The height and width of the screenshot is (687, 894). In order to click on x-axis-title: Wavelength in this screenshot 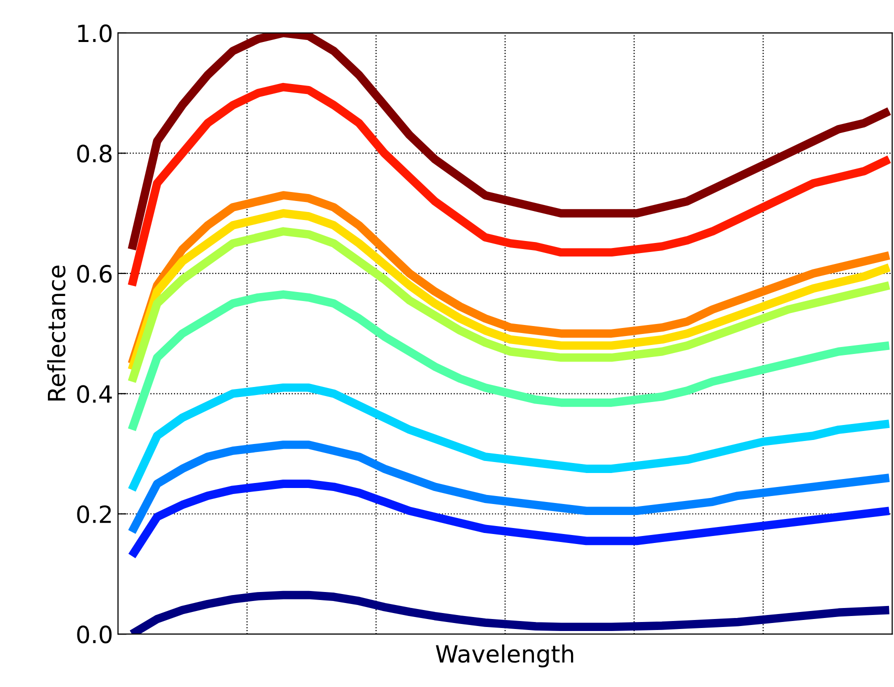, I will do `click(505, 656)`.